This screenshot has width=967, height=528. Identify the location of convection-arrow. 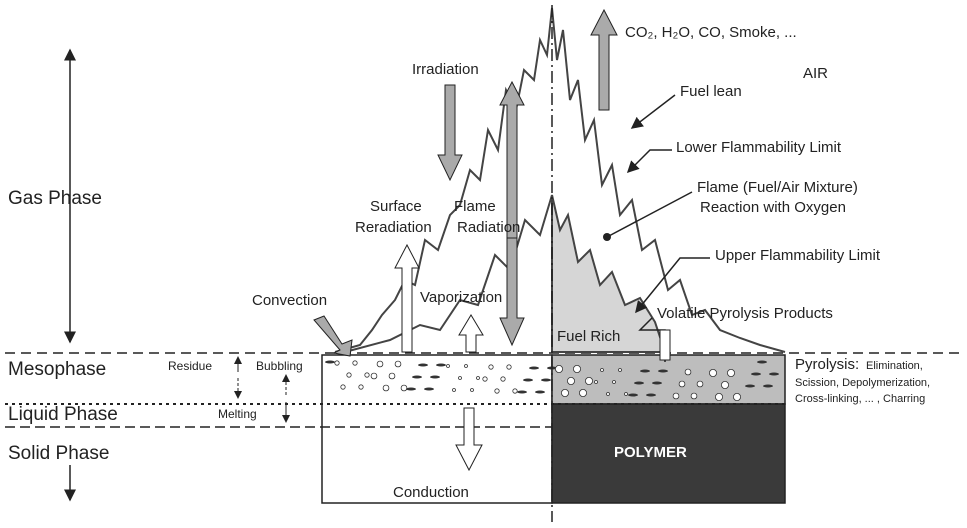
(333, 336).